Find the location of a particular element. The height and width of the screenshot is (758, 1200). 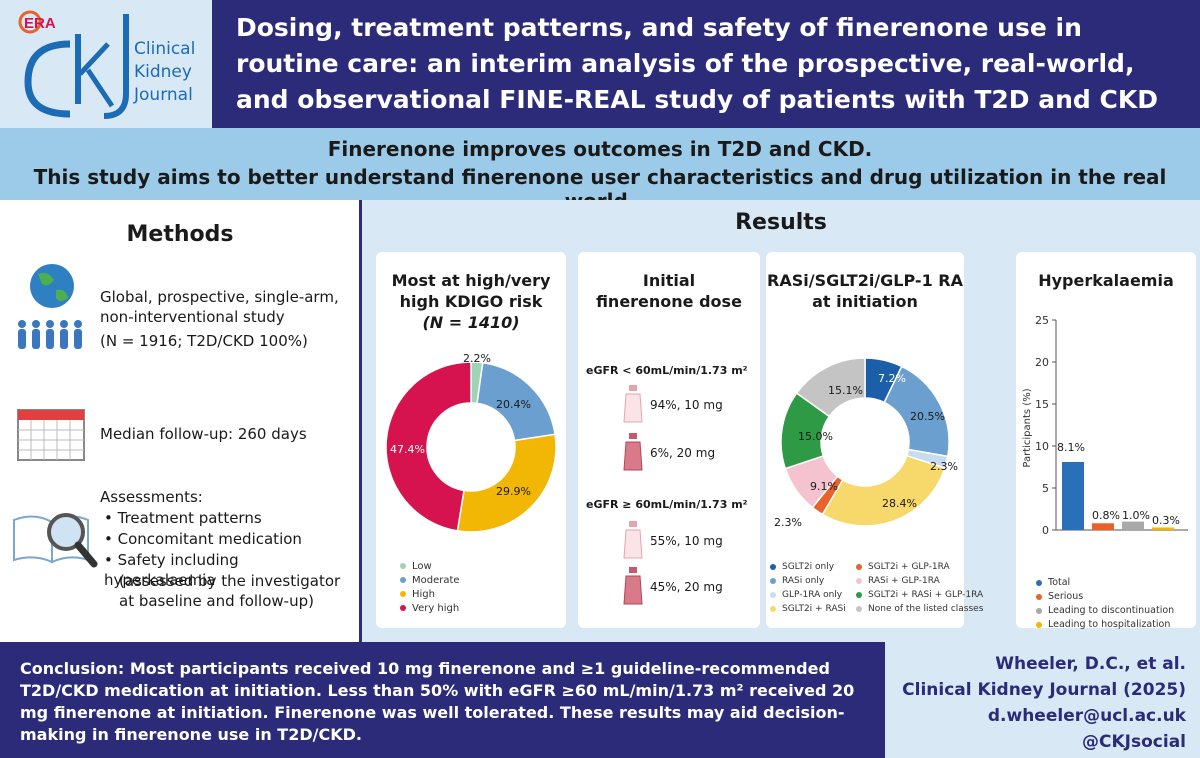

meds-title-1: RASi/SGLT2i/GLP-1 RA is located at coordinates (865, 280).